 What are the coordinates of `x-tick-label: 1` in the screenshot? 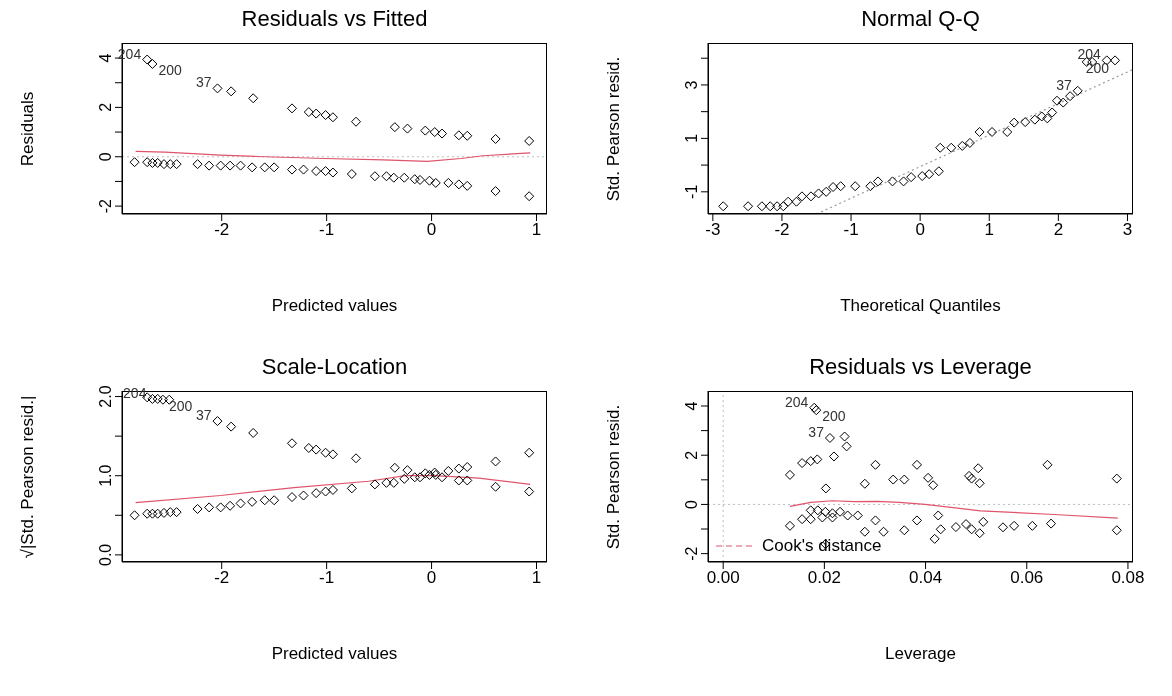 It's located at (989, 230).